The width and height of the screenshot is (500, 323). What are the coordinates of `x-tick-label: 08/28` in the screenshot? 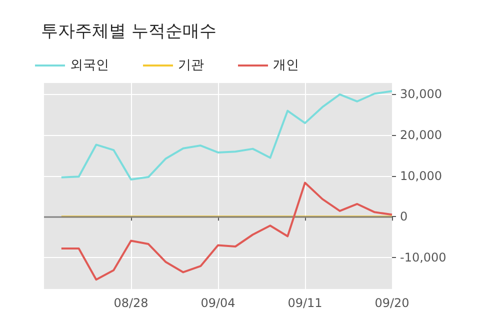 It's located at (131, 303).